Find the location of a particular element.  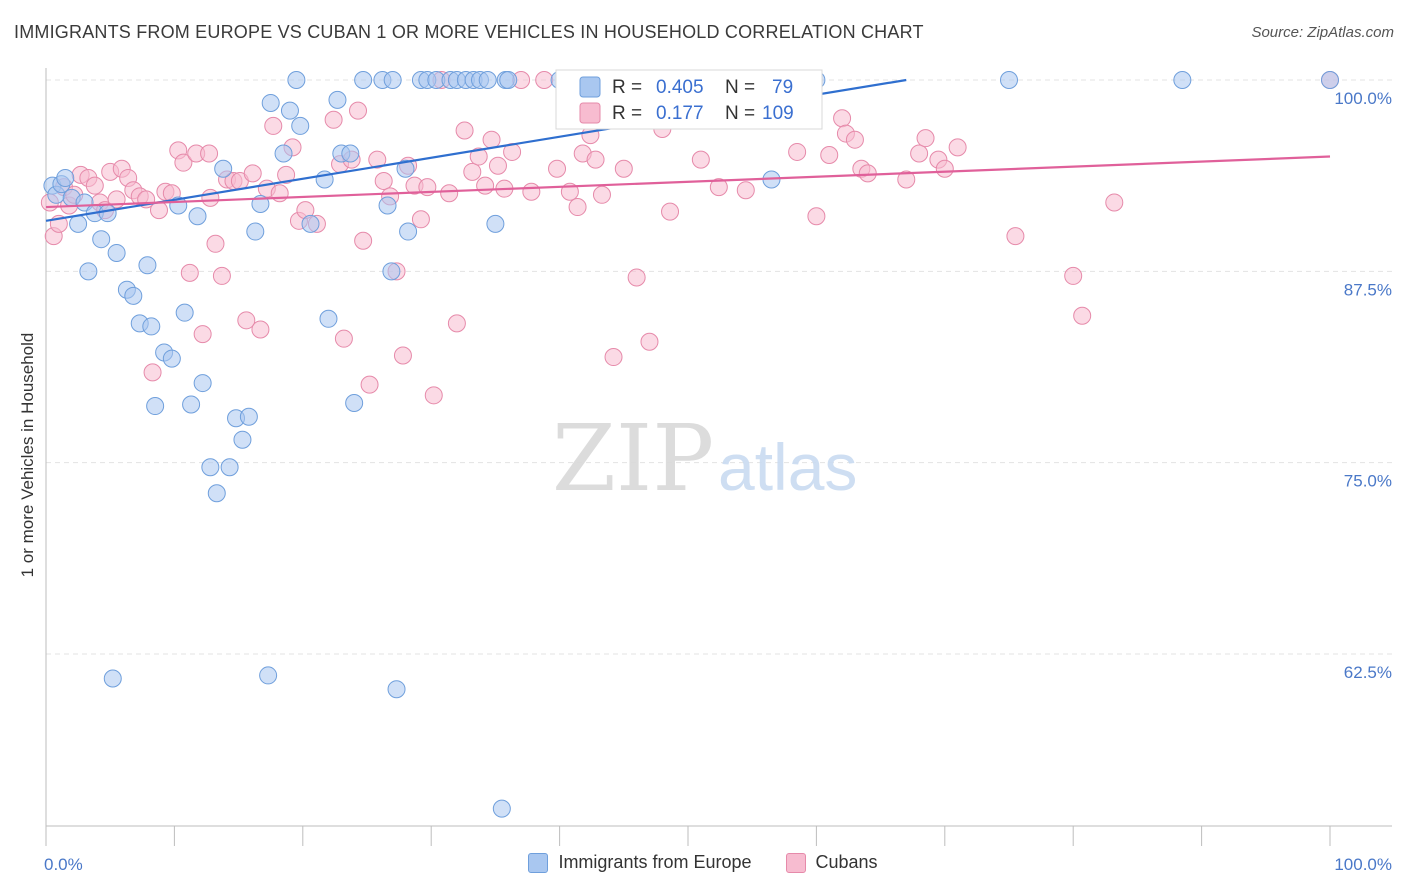

watermark: ZIP atlas is located at coordinates (704, 458).